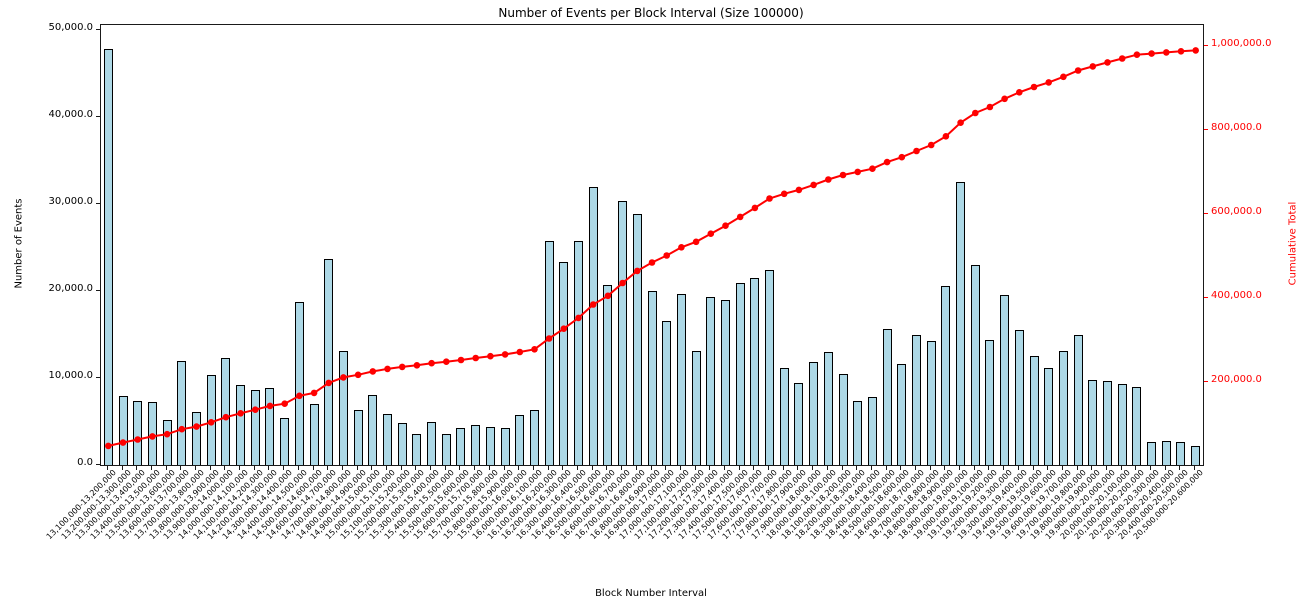 This screenshot has width=1304, height=613. I want to click on y-tick-label-right: 1,000,000.0, so click(1241, 43).